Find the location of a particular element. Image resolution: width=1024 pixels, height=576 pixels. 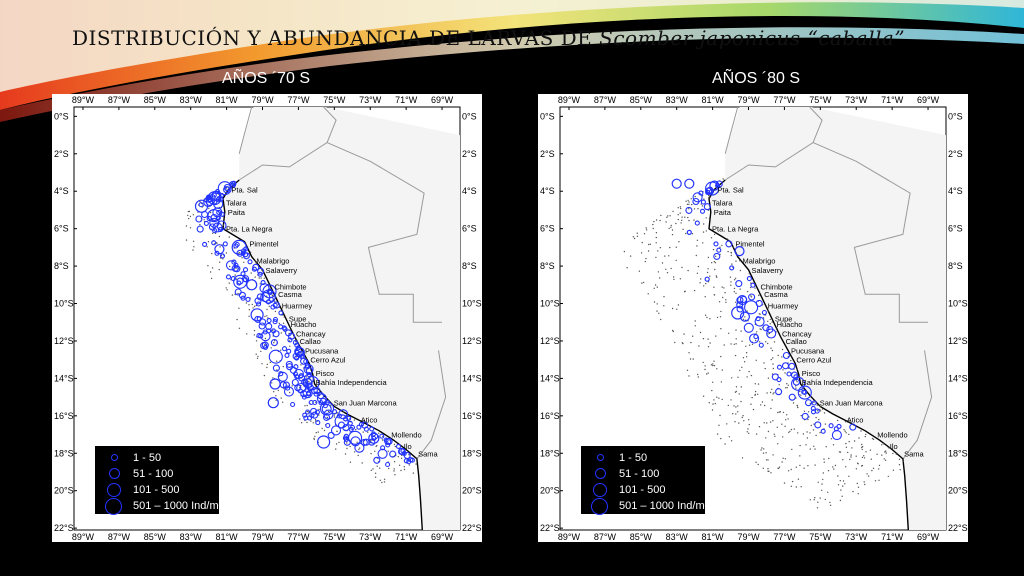

lon-tick-label-bottom: 71°W is located at coordinates (892, 537).